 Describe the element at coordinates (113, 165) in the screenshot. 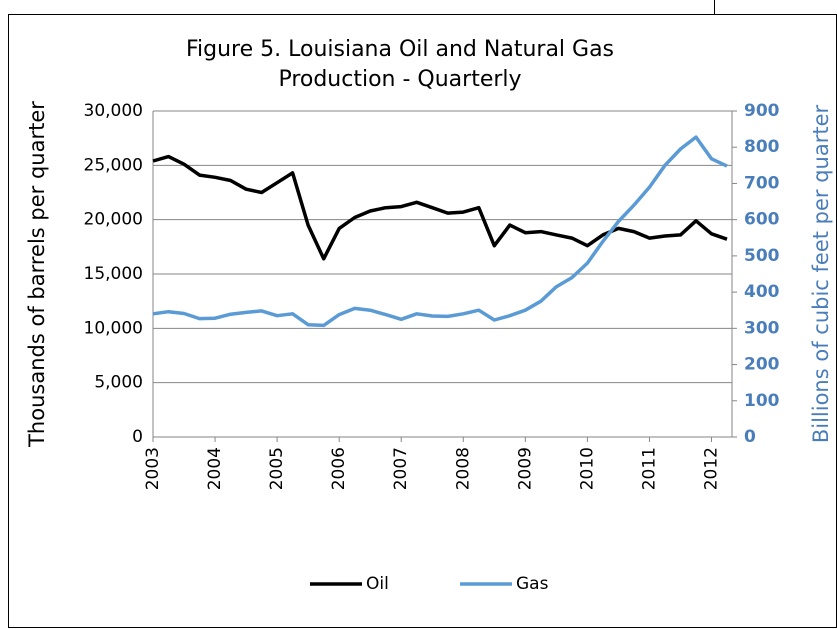

I see `y-tick-label: 25,000` at that location.